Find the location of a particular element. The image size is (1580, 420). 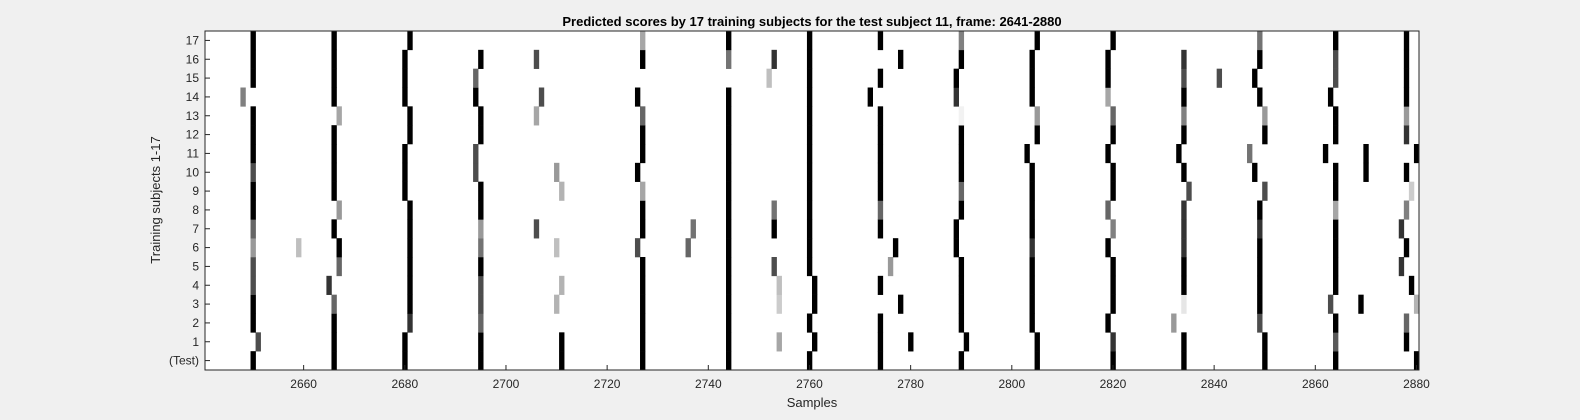

y-tick-label: 17 is located at coordinates (193, 40).